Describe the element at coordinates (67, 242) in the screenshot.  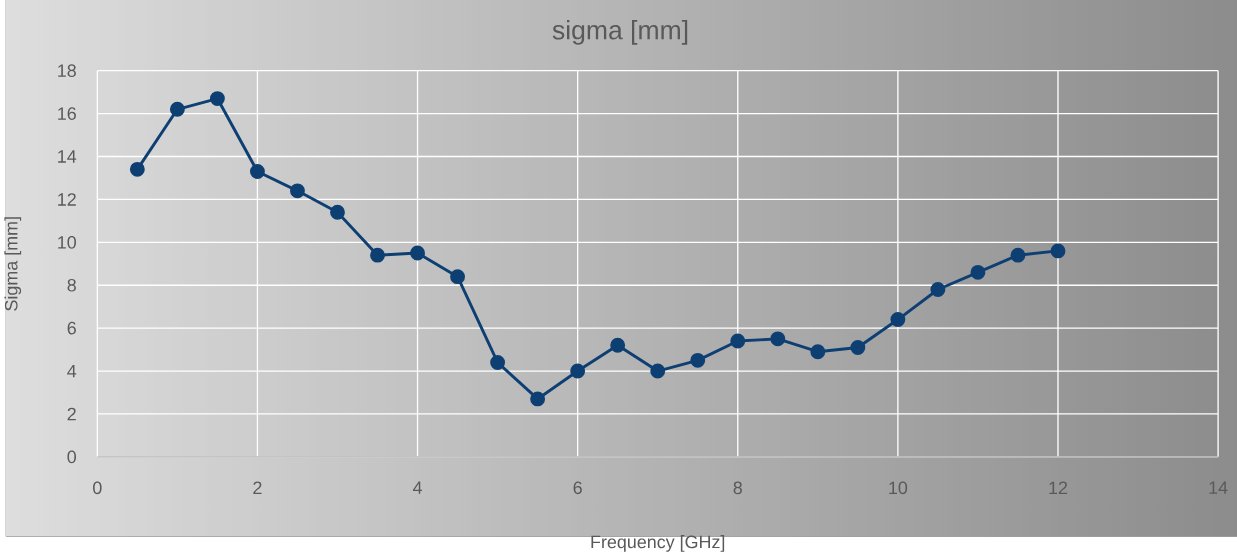
I see `y-tick-label: 10` at that location.